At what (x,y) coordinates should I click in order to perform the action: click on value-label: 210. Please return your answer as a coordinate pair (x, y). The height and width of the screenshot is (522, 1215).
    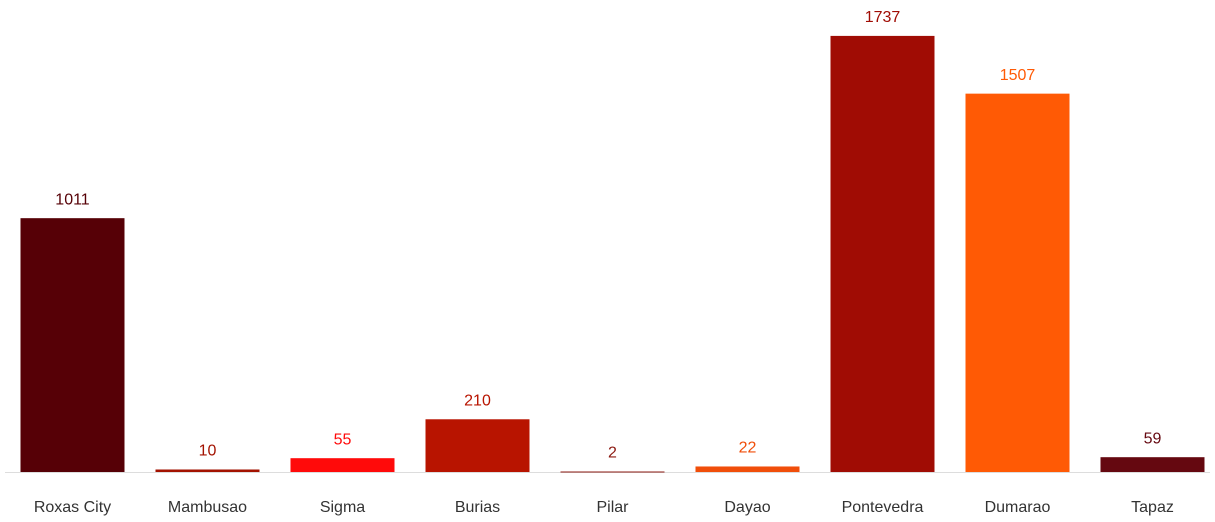
    Looking at the image, I should click on (477, 400).